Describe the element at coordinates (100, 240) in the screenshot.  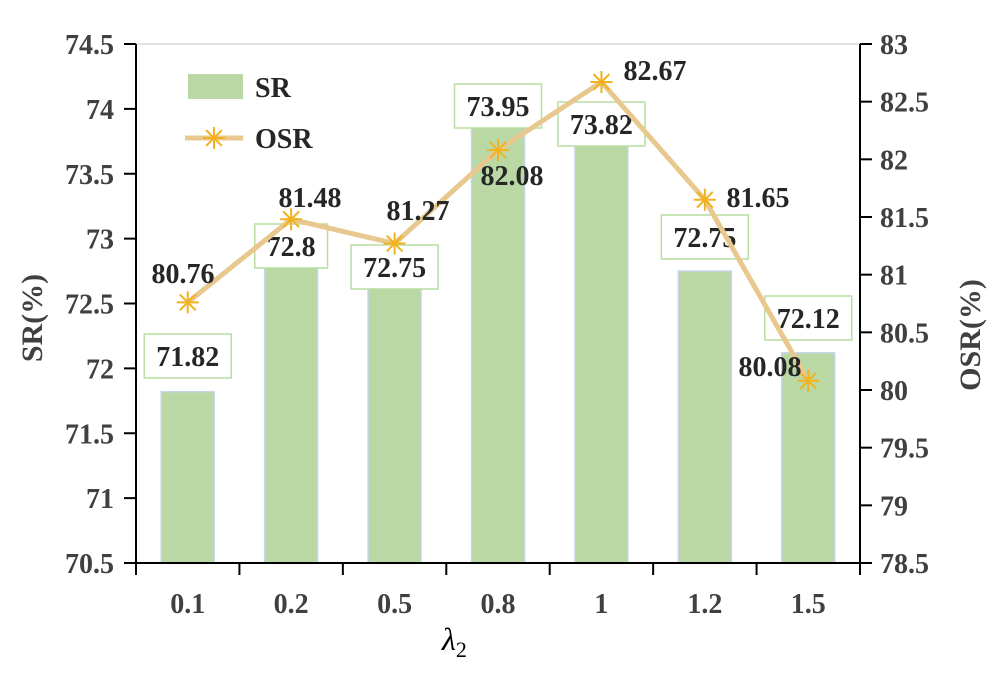
I see `y-left-tick-label: 73` at that location.